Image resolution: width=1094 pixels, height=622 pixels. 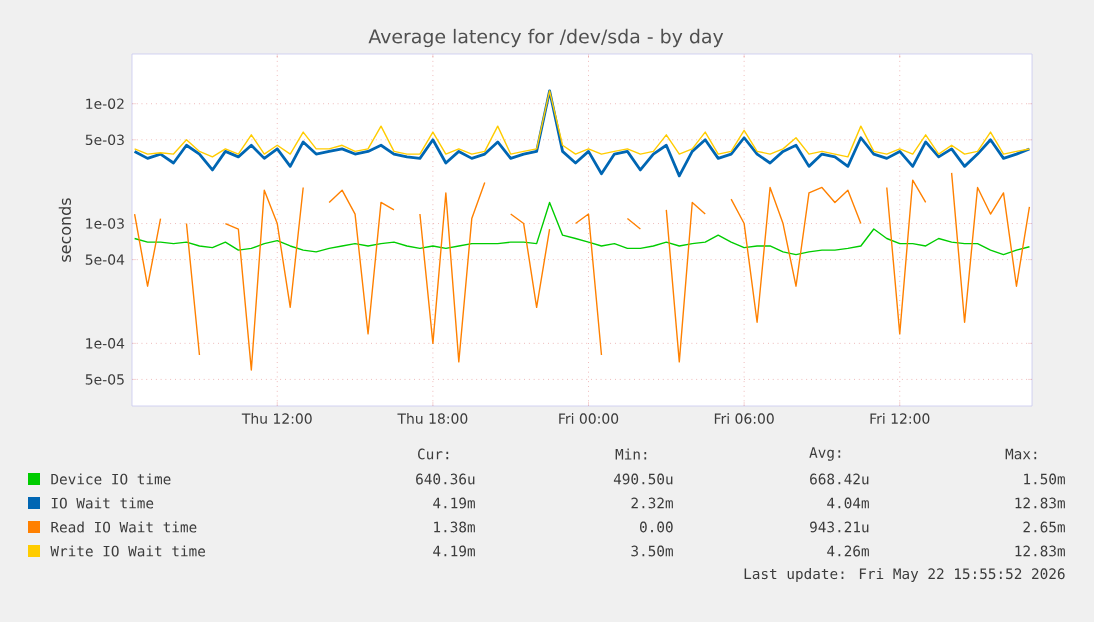 What do you see at coordinates (546, 38) in the screenshot?
I see `chart-title: Average latency for /dev/sda - by day` at bounding box center [546, 38].